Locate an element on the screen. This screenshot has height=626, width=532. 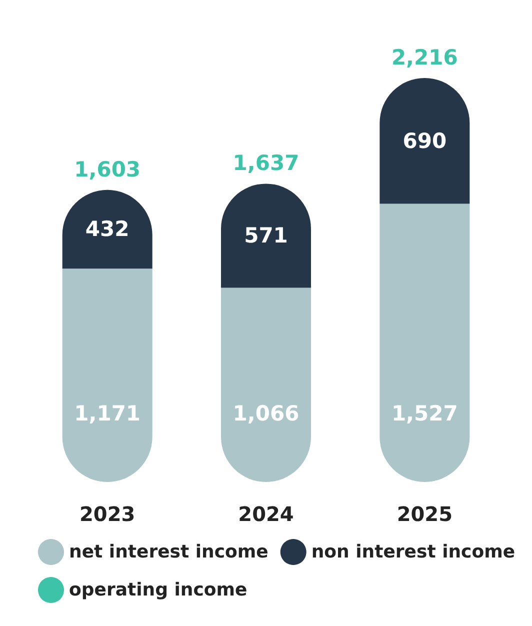
data-label: 1,171 is located at coordinates (107, 414).